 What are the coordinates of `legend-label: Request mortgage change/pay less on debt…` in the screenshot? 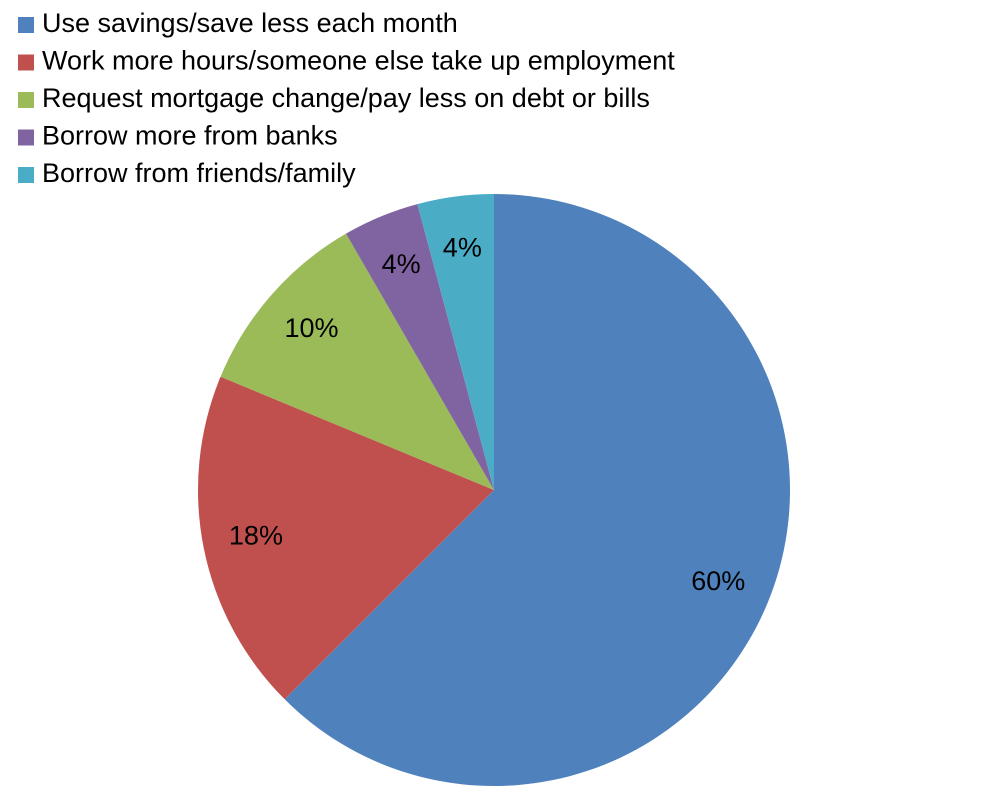 It's located at (346, 98).